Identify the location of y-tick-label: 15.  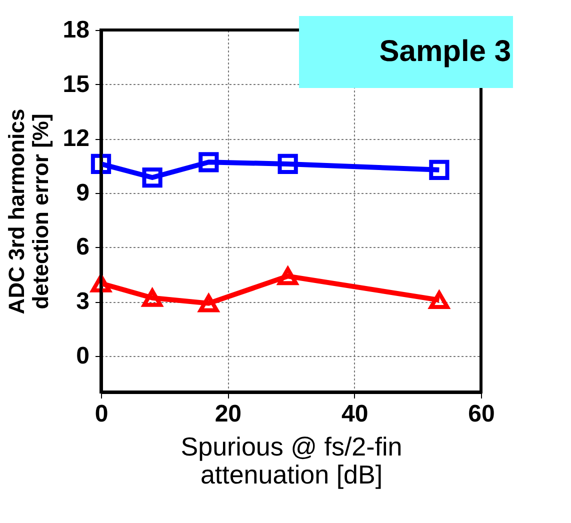
(76, 84).